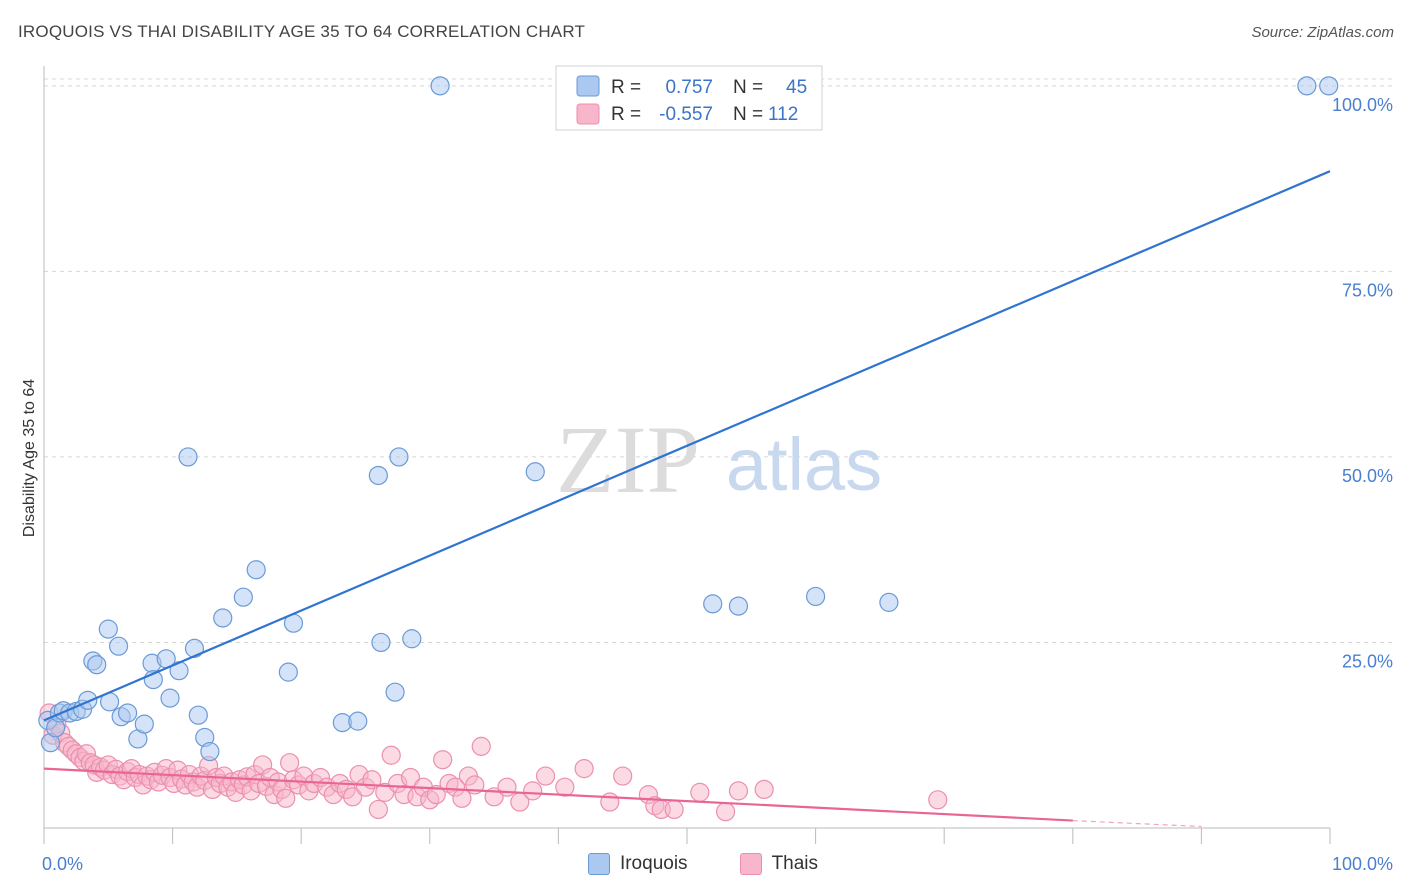  I want to click on series-legend: Iroquois Thais, so click(703, 864).